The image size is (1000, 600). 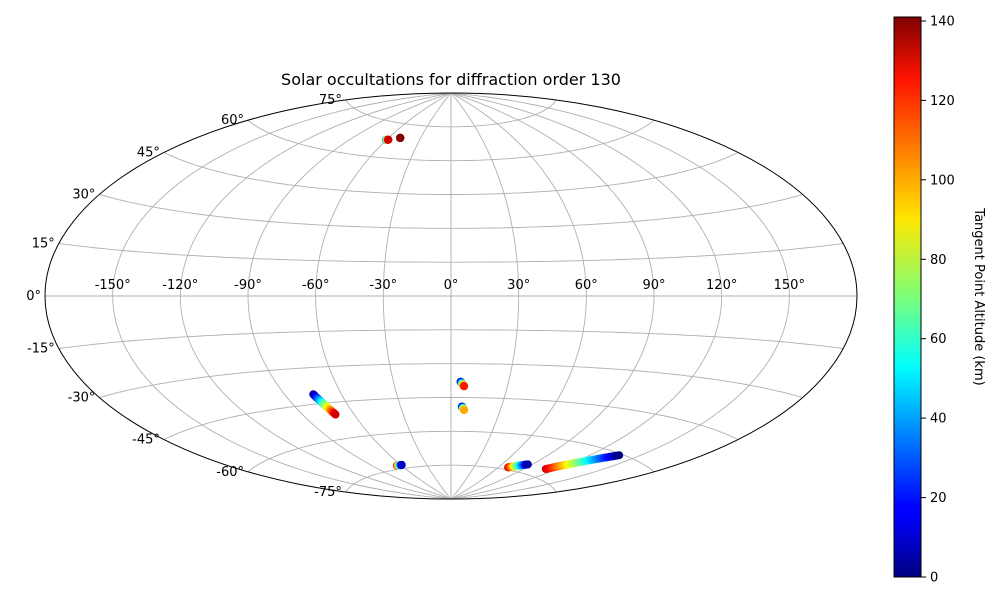 I want to click on longitude-tick-label: -90°, so click(x=248, y=285).